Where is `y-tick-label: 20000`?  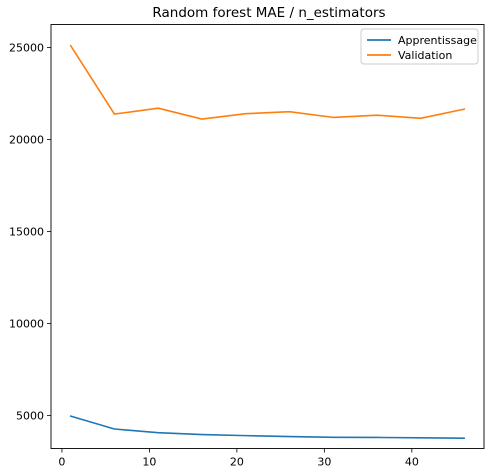
y-tick-label: 20000 is located at coordinates (26, 139).